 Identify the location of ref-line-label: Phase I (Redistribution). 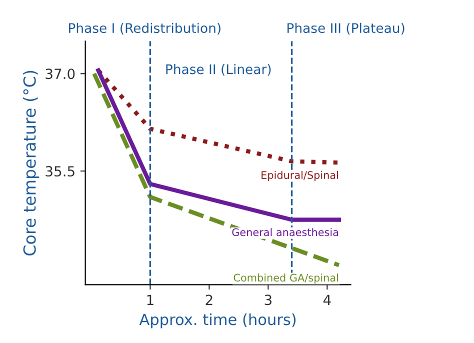
(144, 28).